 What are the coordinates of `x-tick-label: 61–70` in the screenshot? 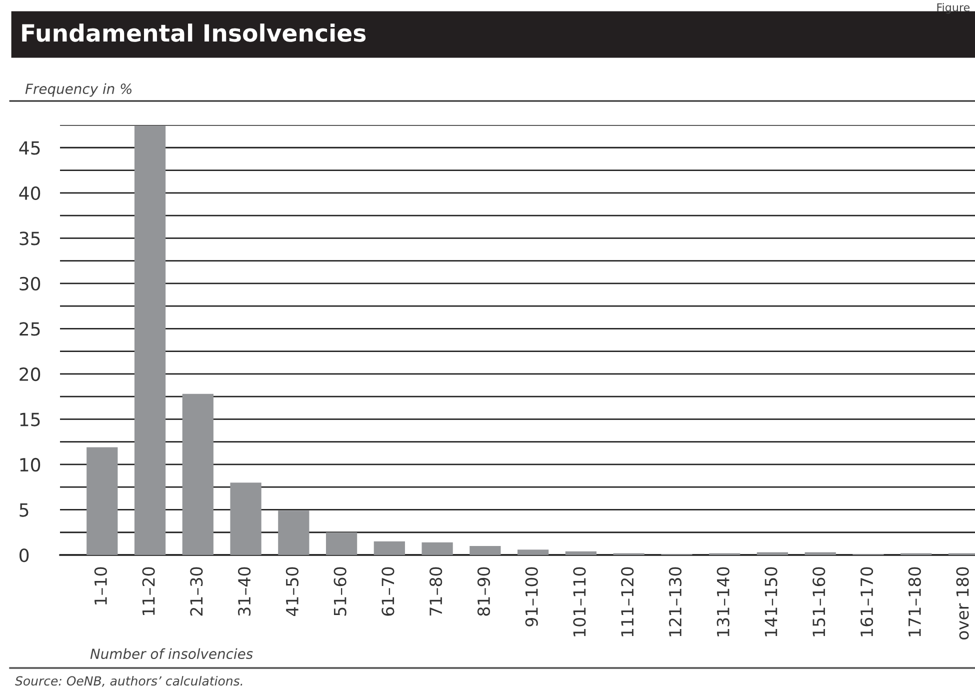 It's located at (388, 591).